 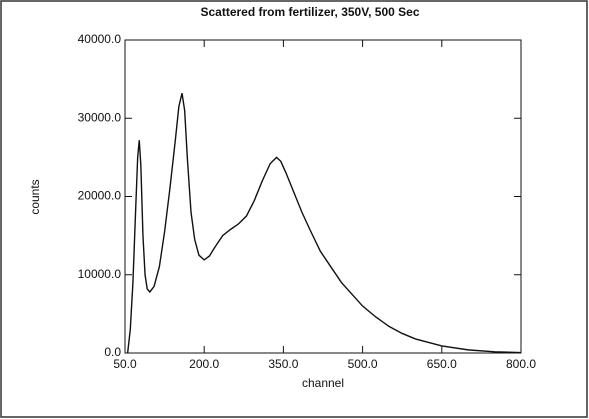 What do you see at coordinates (323, 383) in the screenshot?
I see `x-axis-label: channel` at bounding box center [323, 383].